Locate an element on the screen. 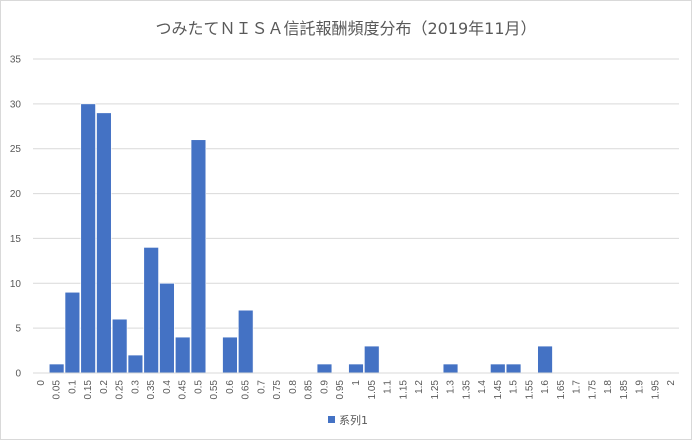 The image size is (692, 440). chart-title: つみたてＮＩＳＡ信託報酬頻度分布（2019年11月） is located at coordinates (345, 28).